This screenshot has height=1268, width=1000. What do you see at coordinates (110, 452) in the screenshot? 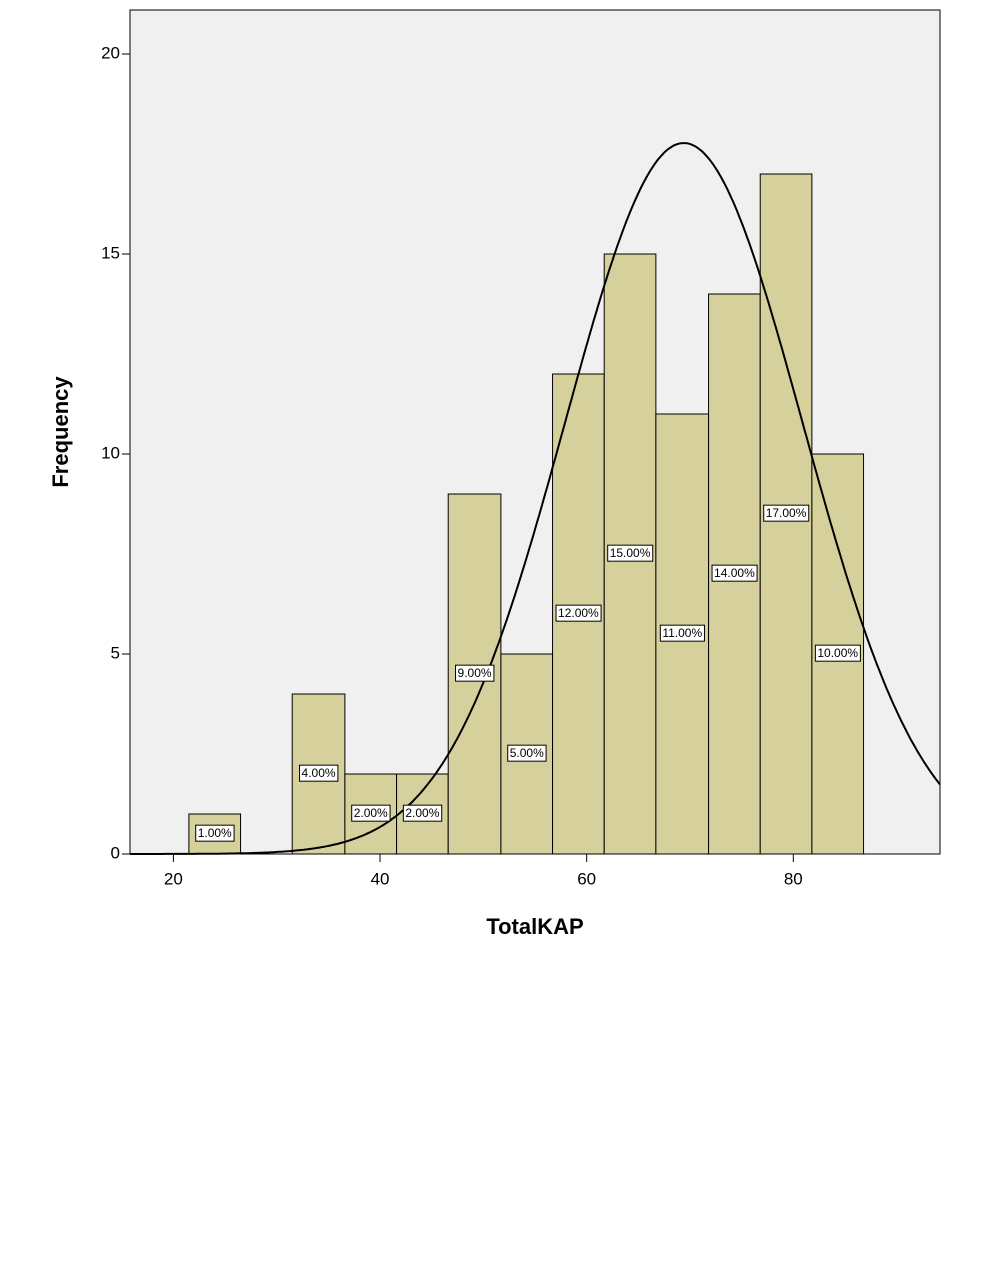
I see `y-tick-label: 10` at bounding box center [110, 452].